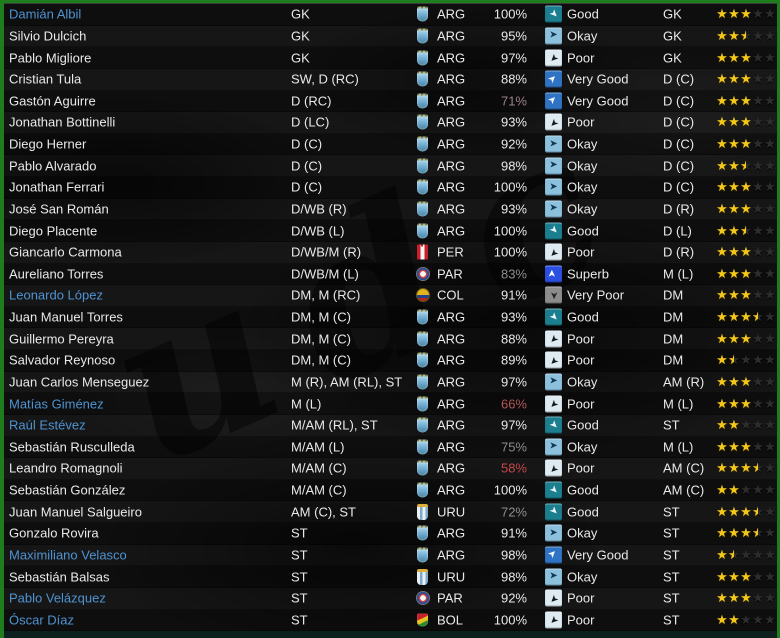 The width and height of the screenshot is (780, 638). I want to click on player-name-link: Óscar Díaz, so click(42, 620).